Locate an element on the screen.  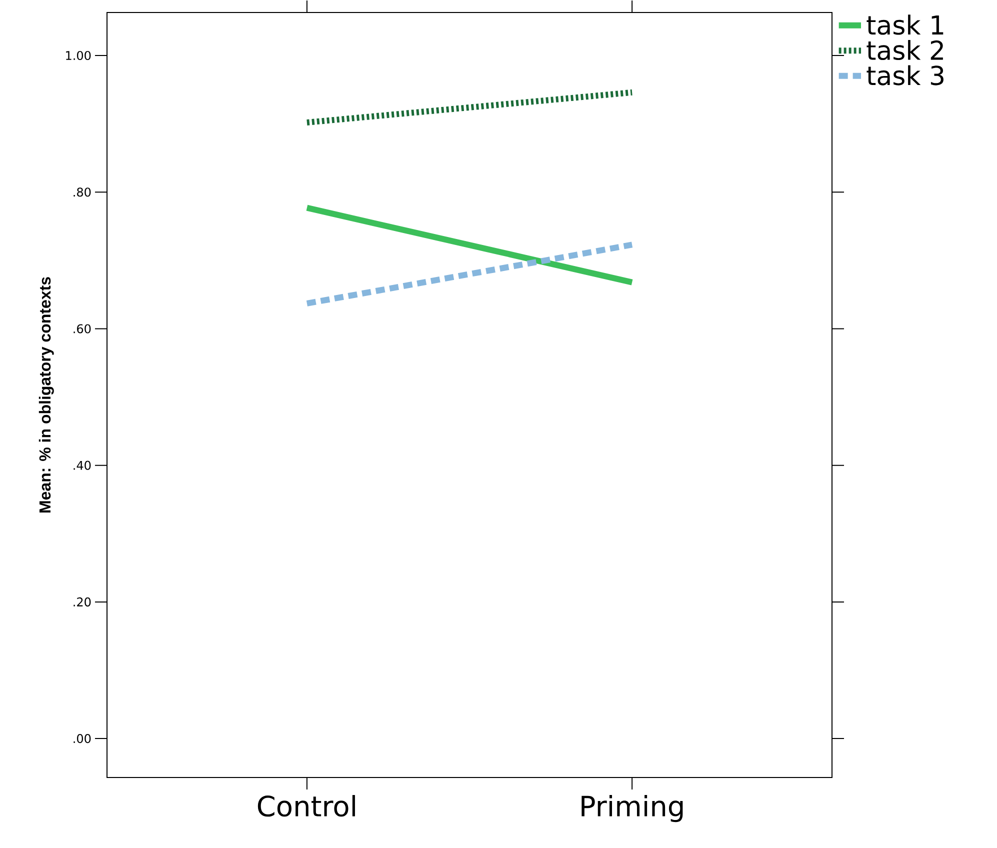
x-tick-label: Priming is located at coordinates (632, 808).